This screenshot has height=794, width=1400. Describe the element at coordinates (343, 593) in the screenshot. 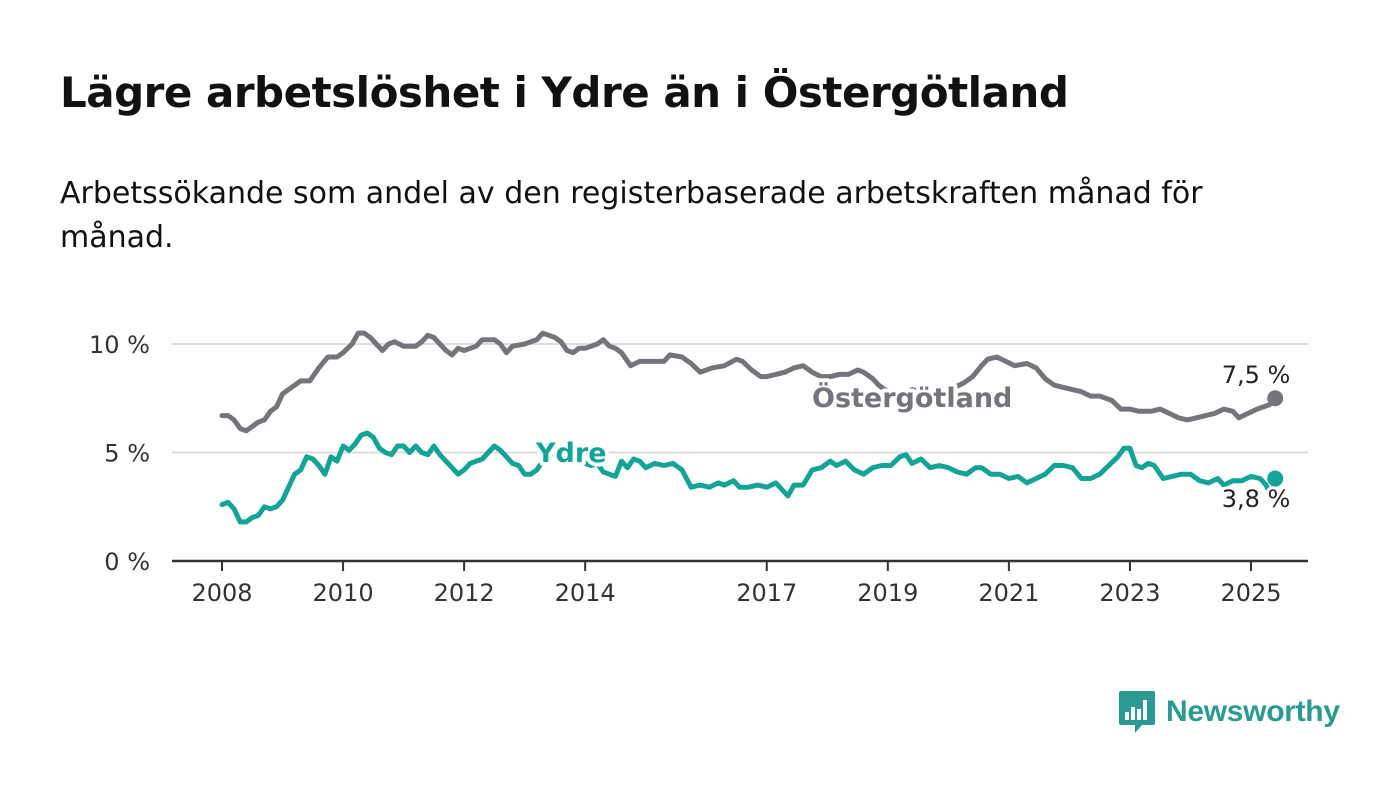

I see `x-tick-label: 2010` at that location.